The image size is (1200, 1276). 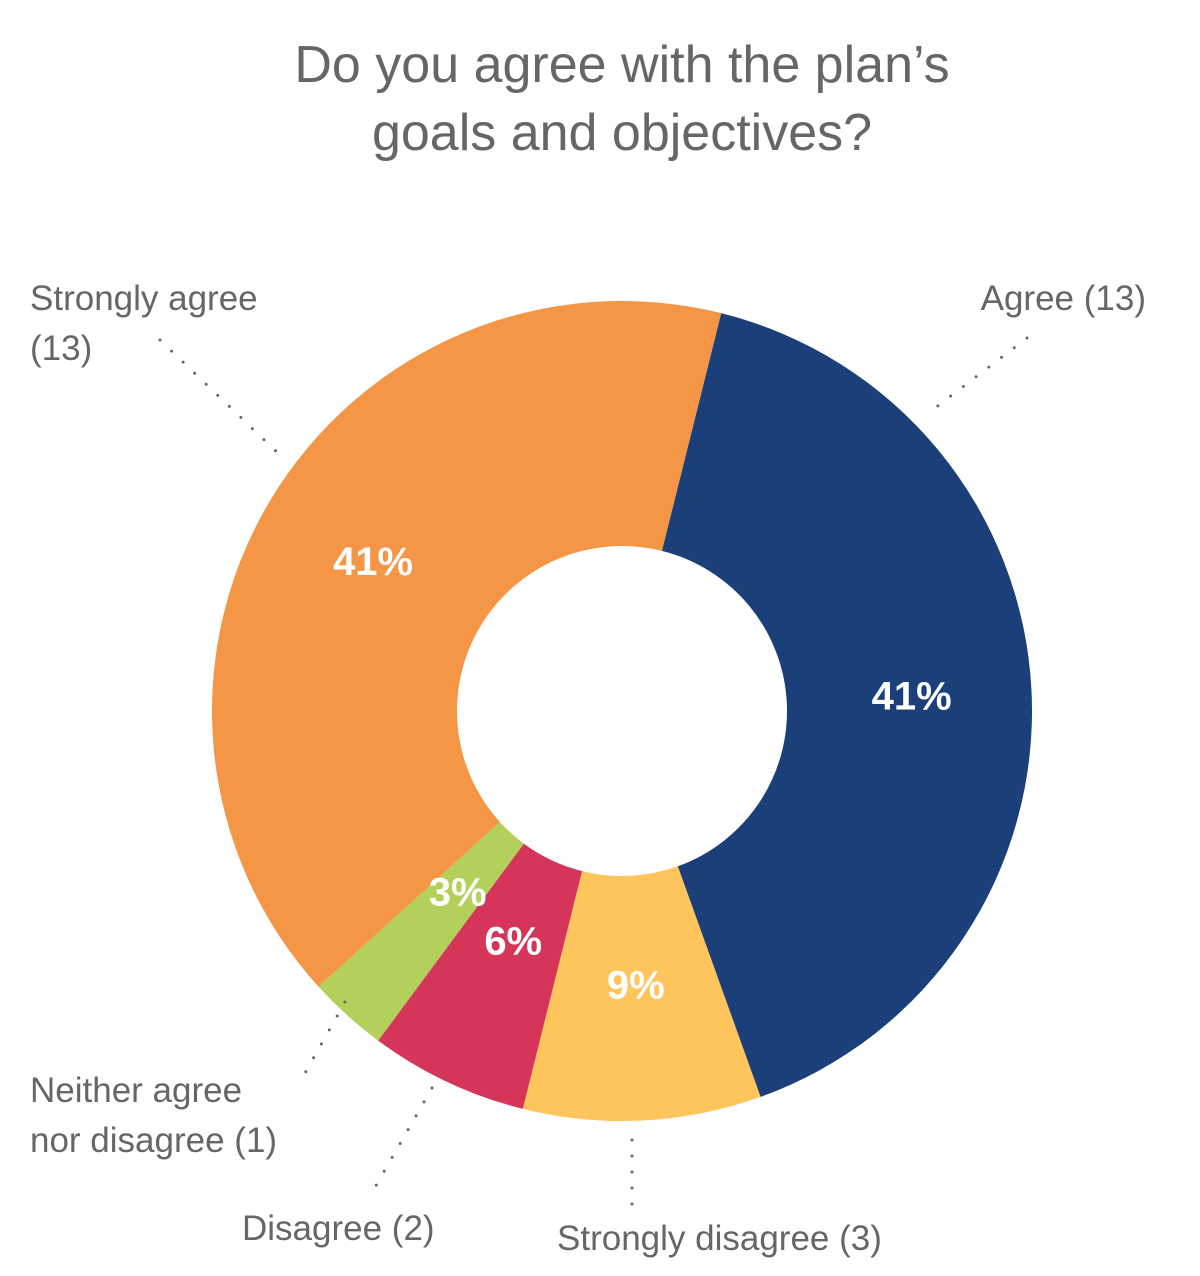 What do you see at coordinates (61, 348) in the screenshot?
I see `category-label-5-line-2: (13)` at bounding box center [61, 348].